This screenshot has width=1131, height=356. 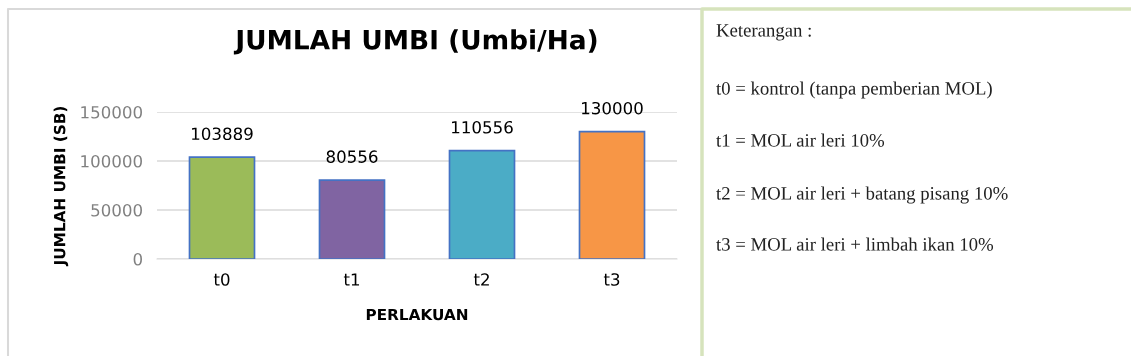 What do you see at coordinates (116, 210) in the screenshot?
I see `y-tick-label: 50000` at bounding box center [116, 210].